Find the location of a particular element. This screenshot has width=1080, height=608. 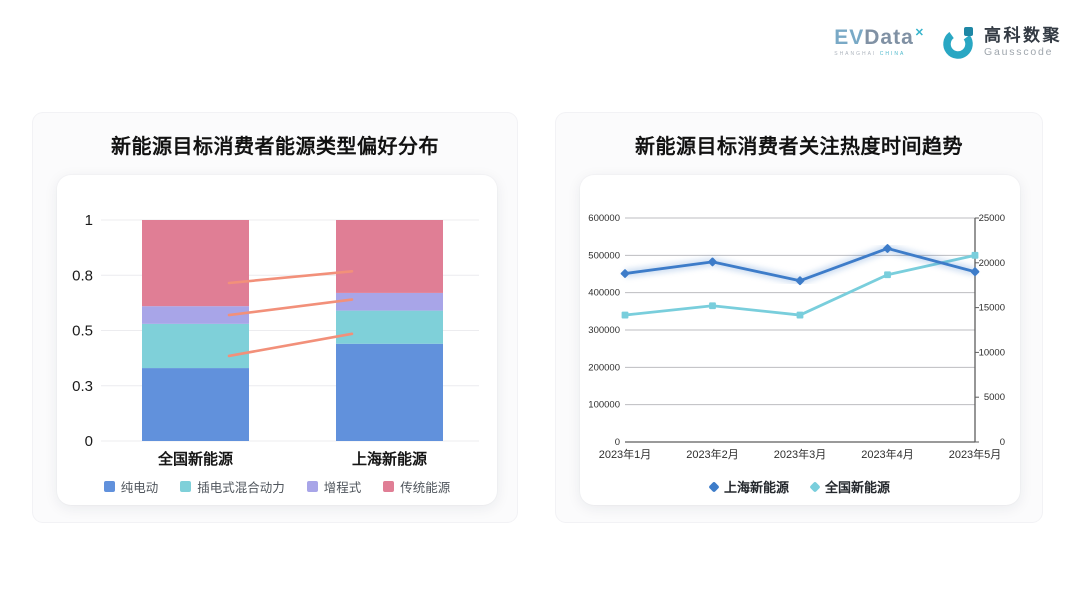

legend-label: 上海新能源 is located at coordinates (756, 487).